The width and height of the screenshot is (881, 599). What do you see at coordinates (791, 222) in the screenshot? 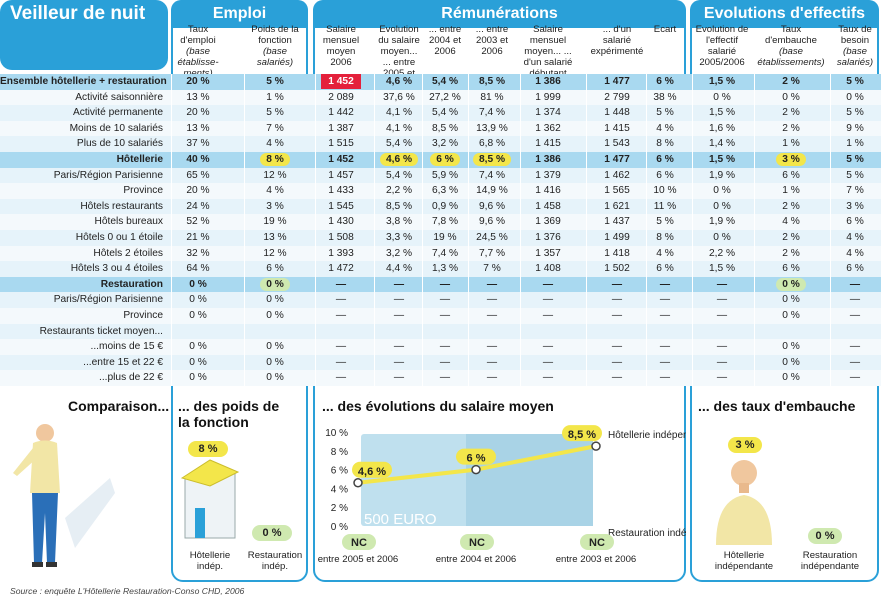
I see `cell-value: 4 %` at bounding box center [791, 222].